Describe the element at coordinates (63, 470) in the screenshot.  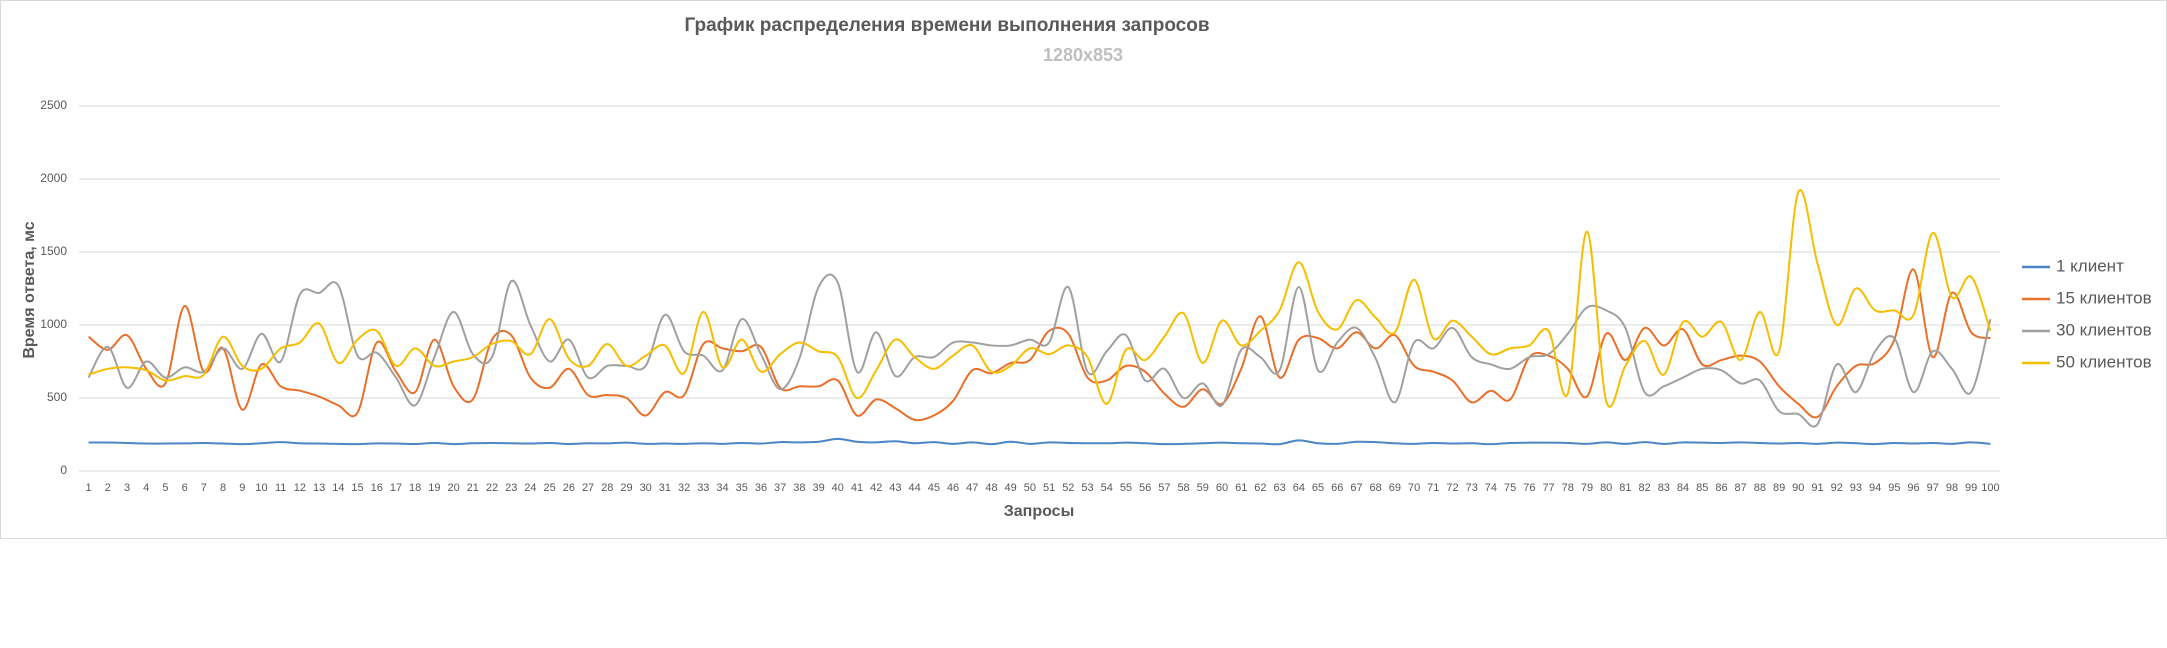
I see `y-tick-label: 0` at that location.